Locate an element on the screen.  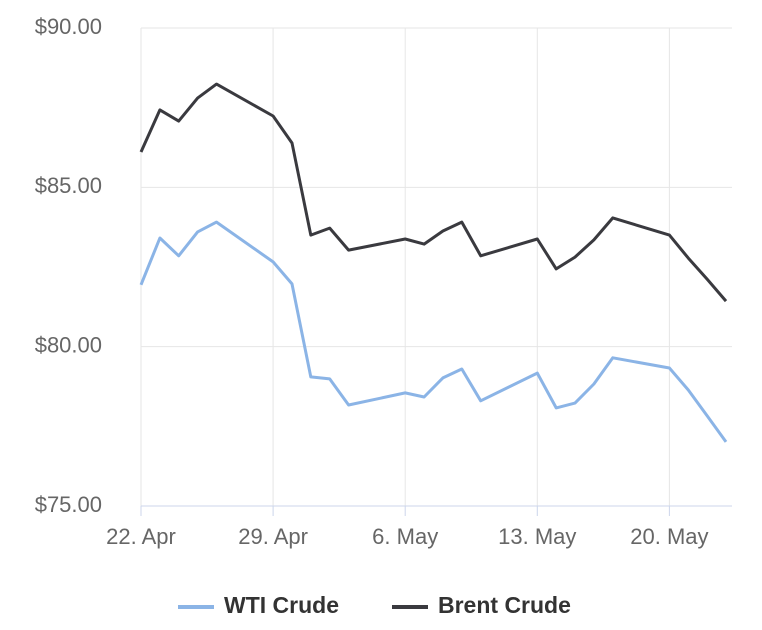
legend-text: Brent Crude is located at coordinates (504, 605).